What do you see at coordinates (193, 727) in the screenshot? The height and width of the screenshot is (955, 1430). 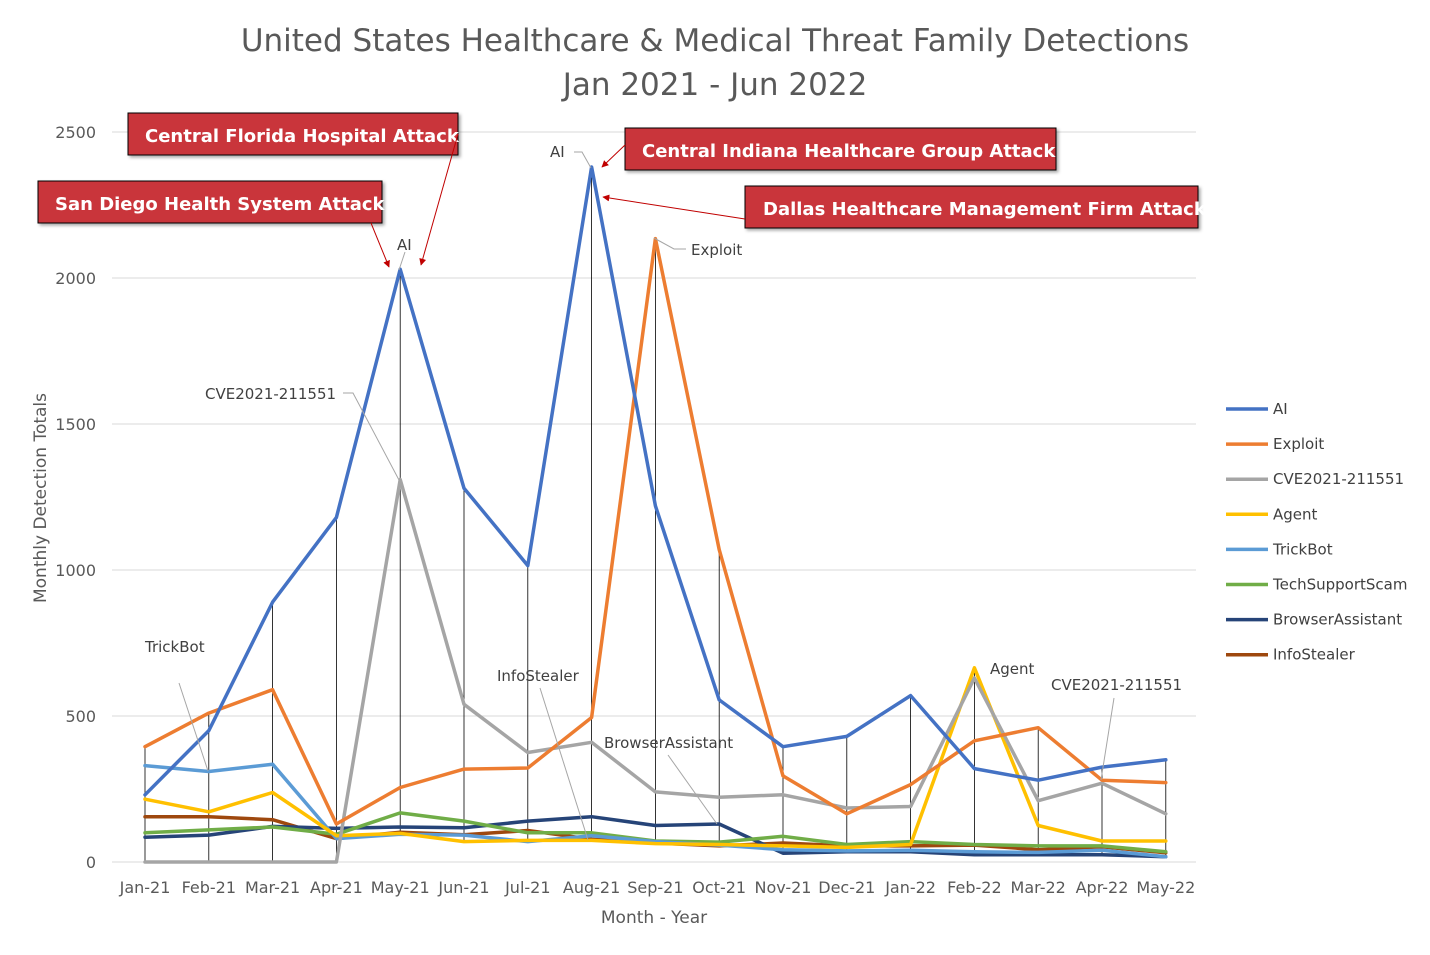 I see `leader-trickbot` at bounding box center [193, 727].